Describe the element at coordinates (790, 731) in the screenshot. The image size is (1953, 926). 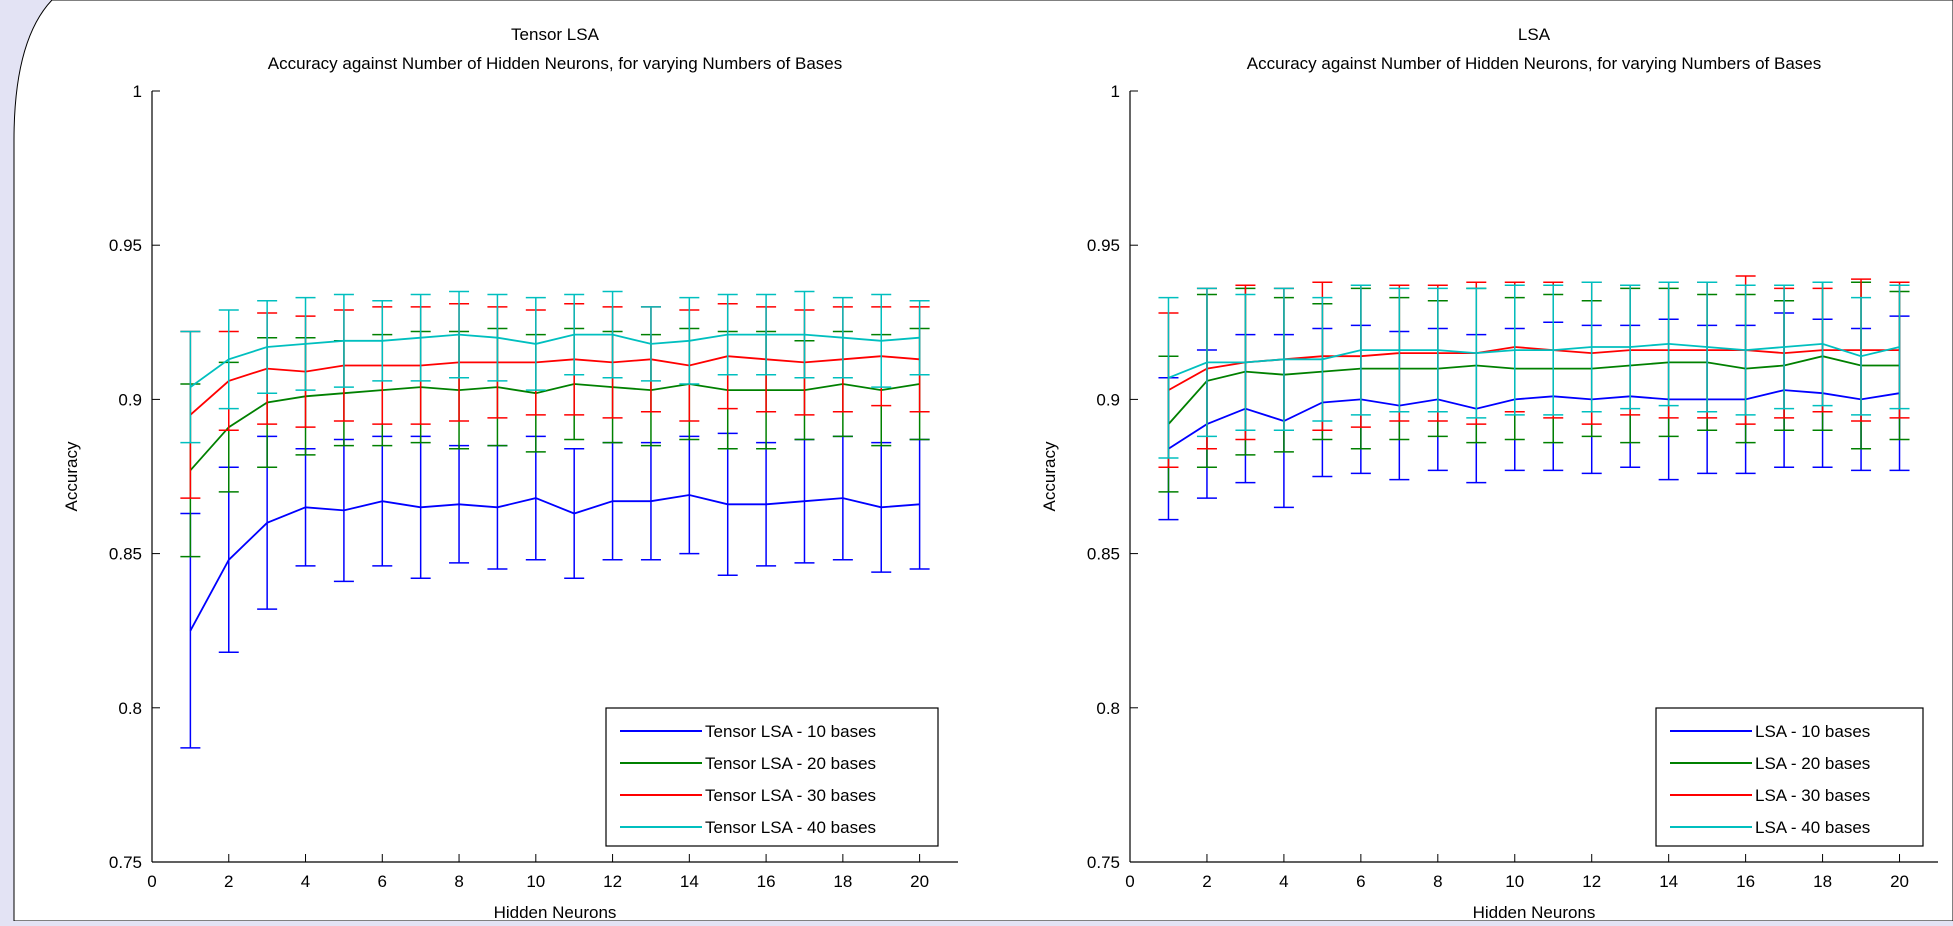
I see `legend-label: Tensor LSA - 10 bases` at that location.